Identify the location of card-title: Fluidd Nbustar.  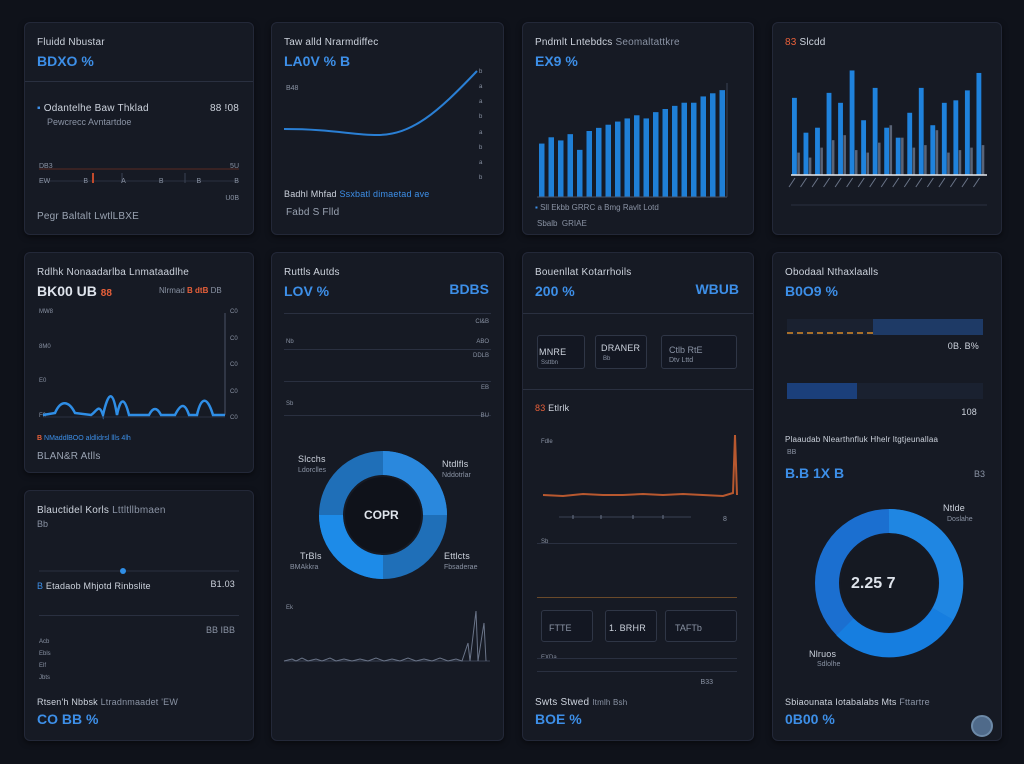
(71, 42).